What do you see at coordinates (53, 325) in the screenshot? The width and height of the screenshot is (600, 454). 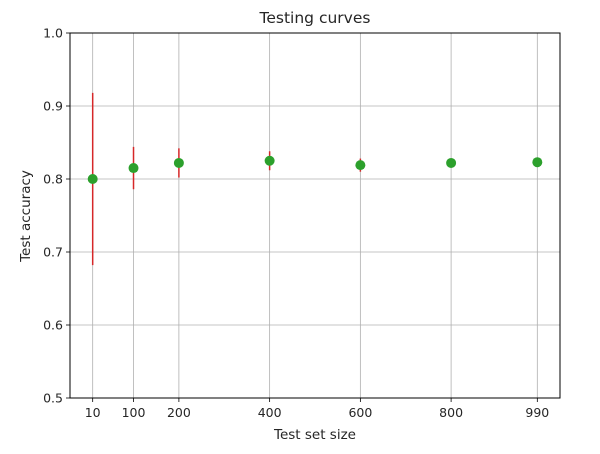 I see `y-tick-label: 0.6` at bounding box center [53, 325].